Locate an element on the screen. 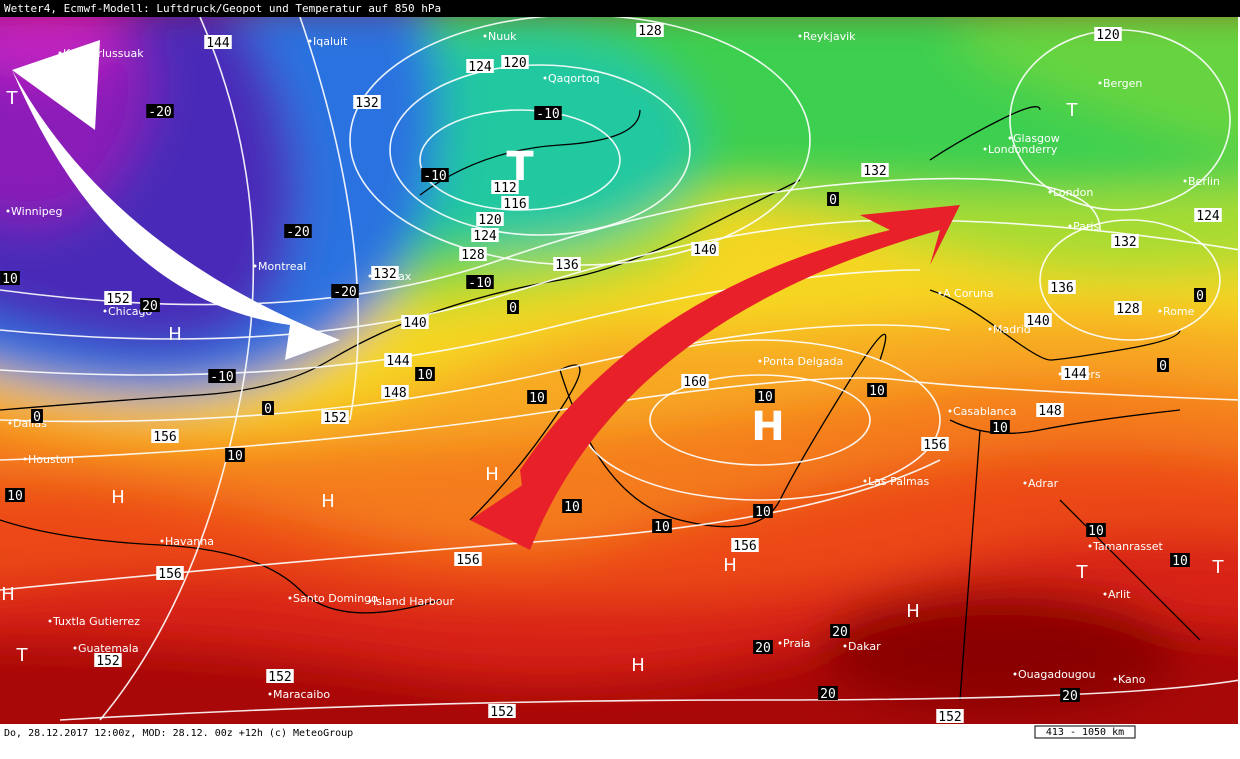  city-name: A Coruna is located at coordinates (968, 293).